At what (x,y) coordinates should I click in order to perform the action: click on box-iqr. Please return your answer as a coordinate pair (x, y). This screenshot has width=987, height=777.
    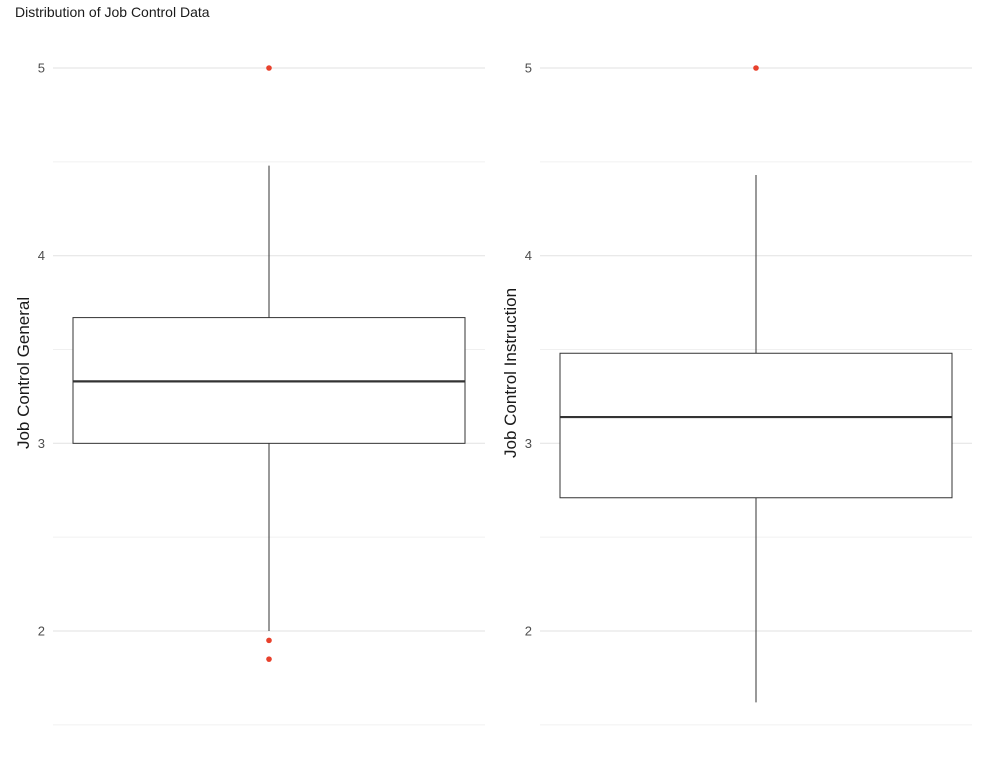
    Looking at the image, I should click on (756, 425).